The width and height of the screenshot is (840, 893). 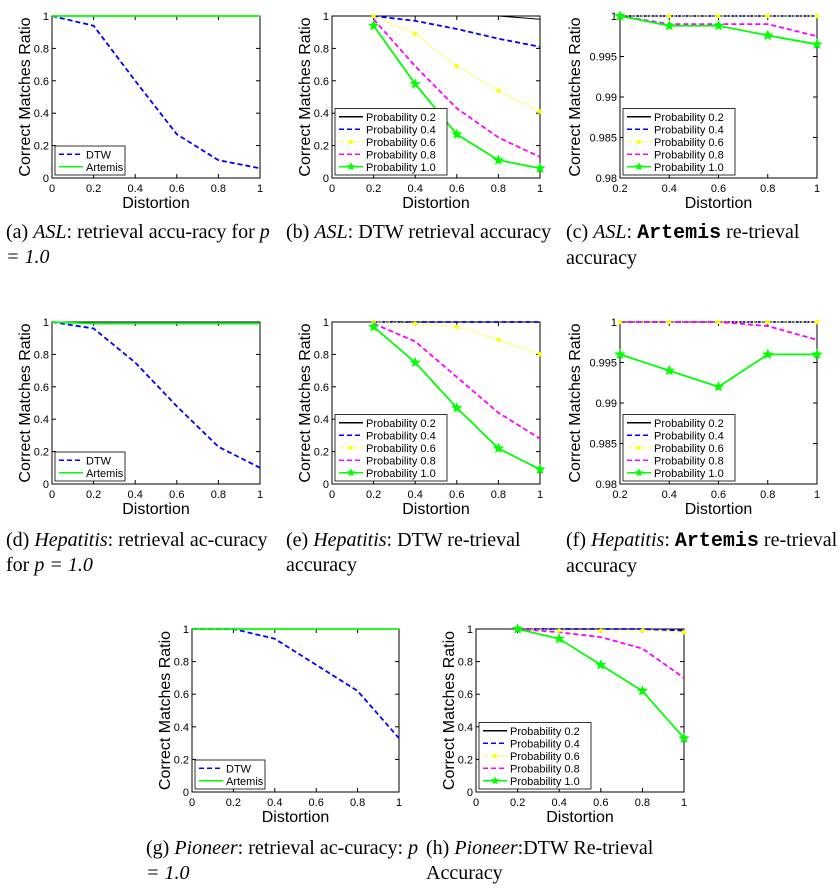 What do you see at coordinates (295, 683) in the screenshot?
I see `series-group` at bounding box center [295, 683].